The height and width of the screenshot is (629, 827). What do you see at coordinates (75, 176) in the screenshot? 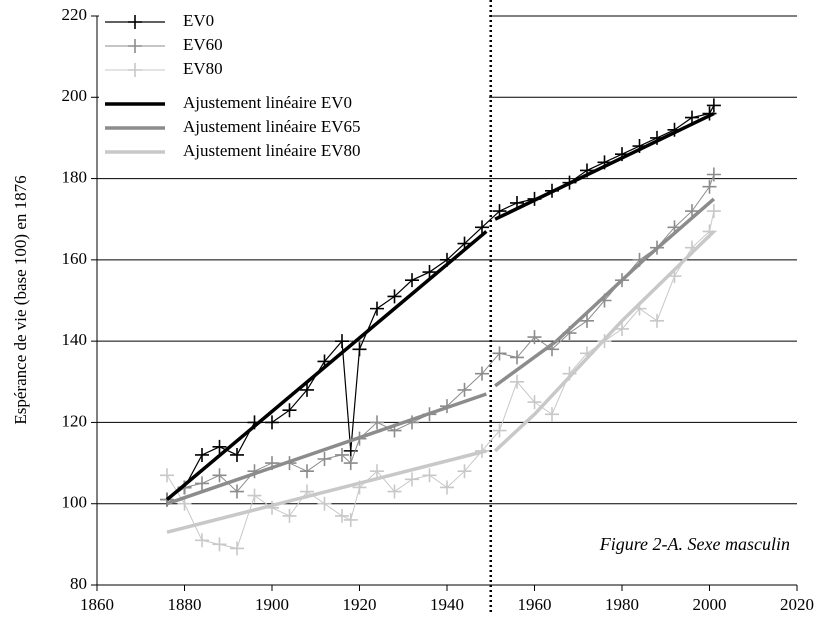
I see `y-tick-label: 180` at bounding box center [75, 176].